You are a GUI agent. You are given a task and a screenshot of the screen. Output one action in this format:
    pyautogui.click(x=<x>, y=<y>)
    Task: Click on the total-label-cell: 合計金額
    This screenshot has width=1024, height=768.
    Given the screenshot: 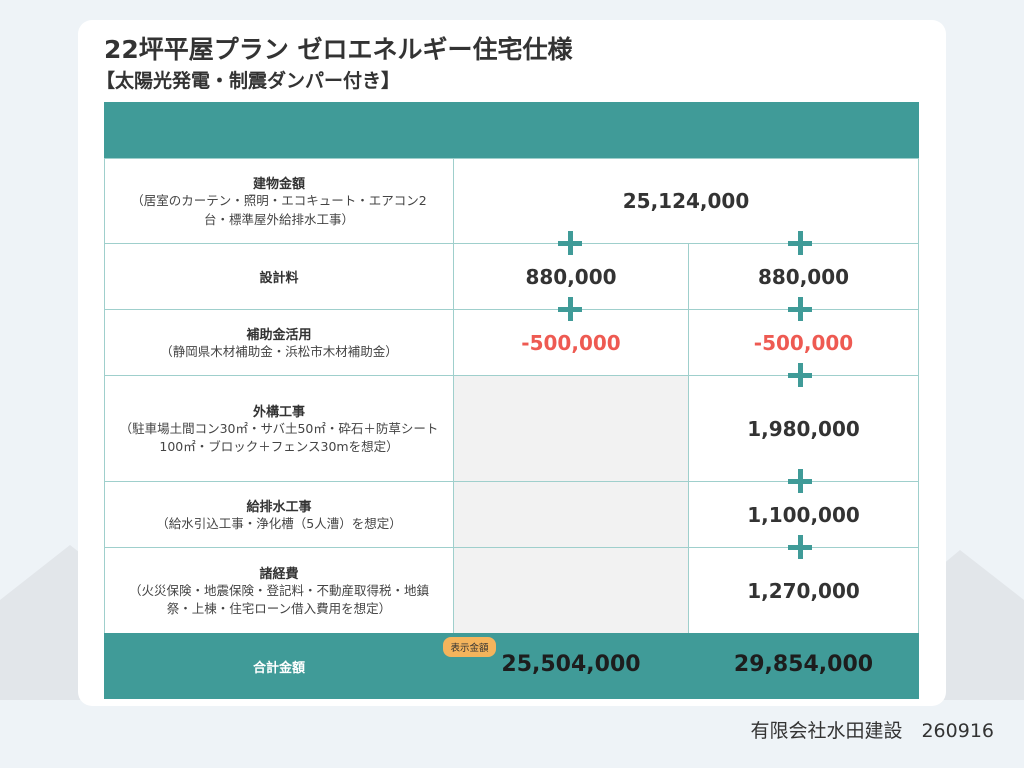 What is the action you would take?
    pyautogui.click(x=279, y=666)
    